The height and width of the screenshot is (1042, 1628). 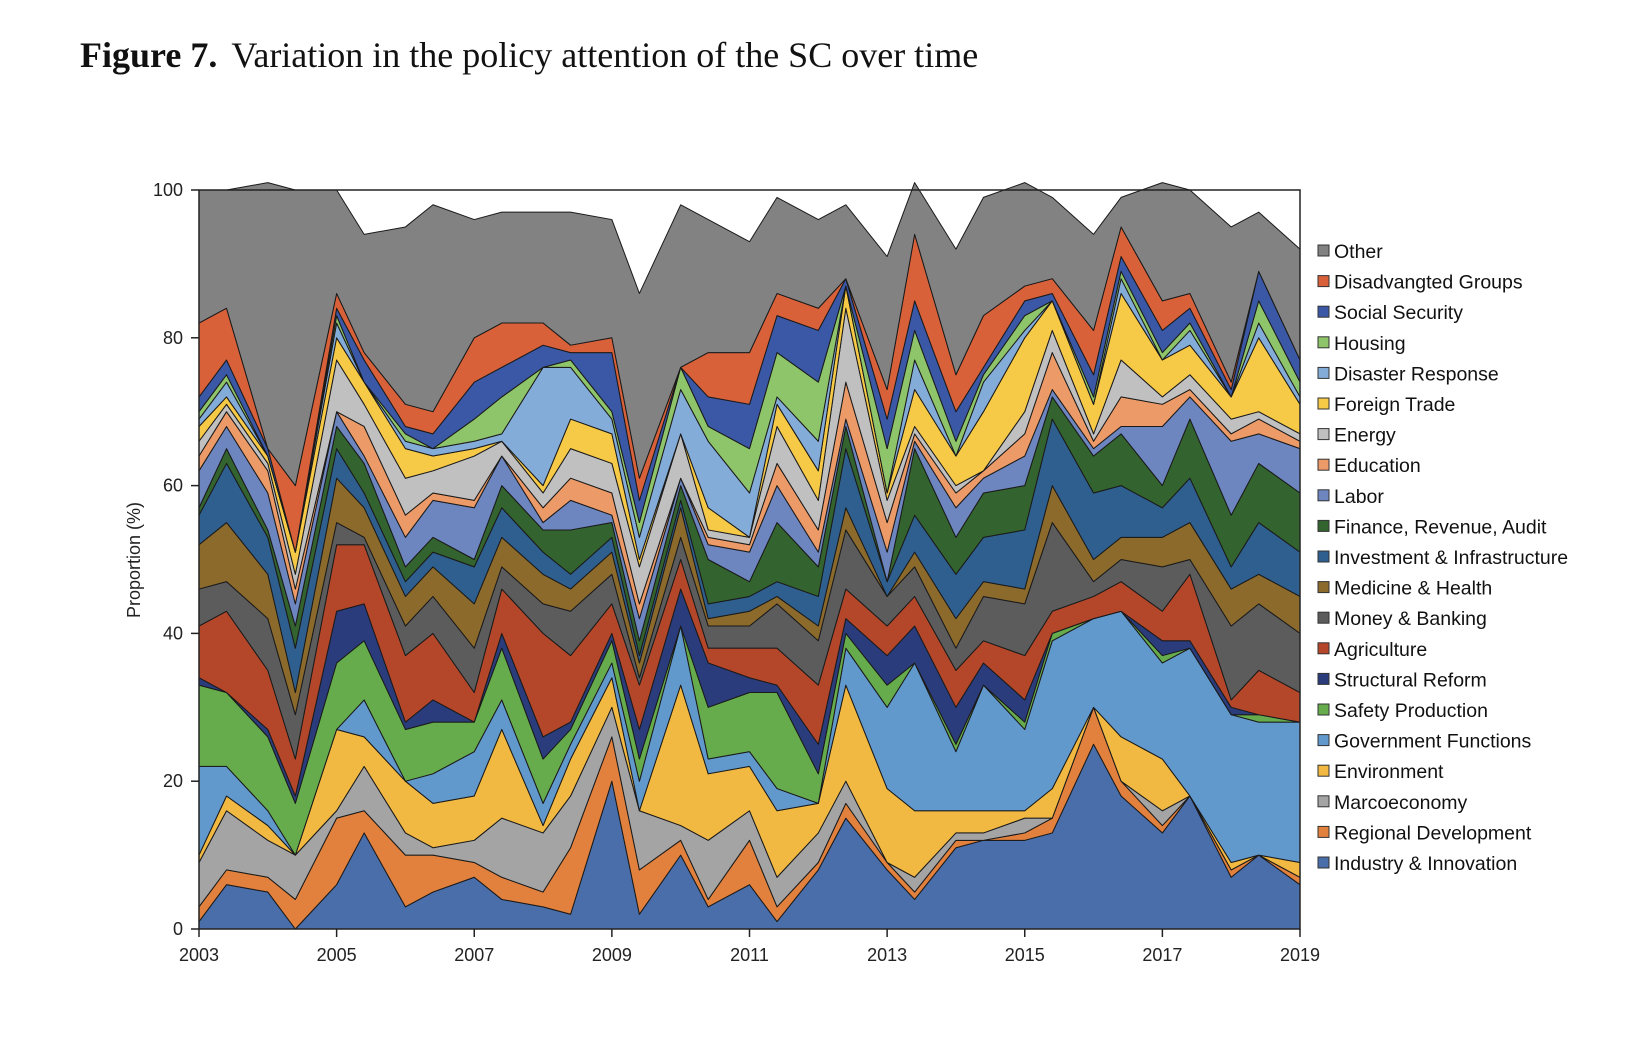 What do you see at coordinates (474, 955) in the screenshot?
I see `x-tick-label: 2007` at bounding box center [474, 955].